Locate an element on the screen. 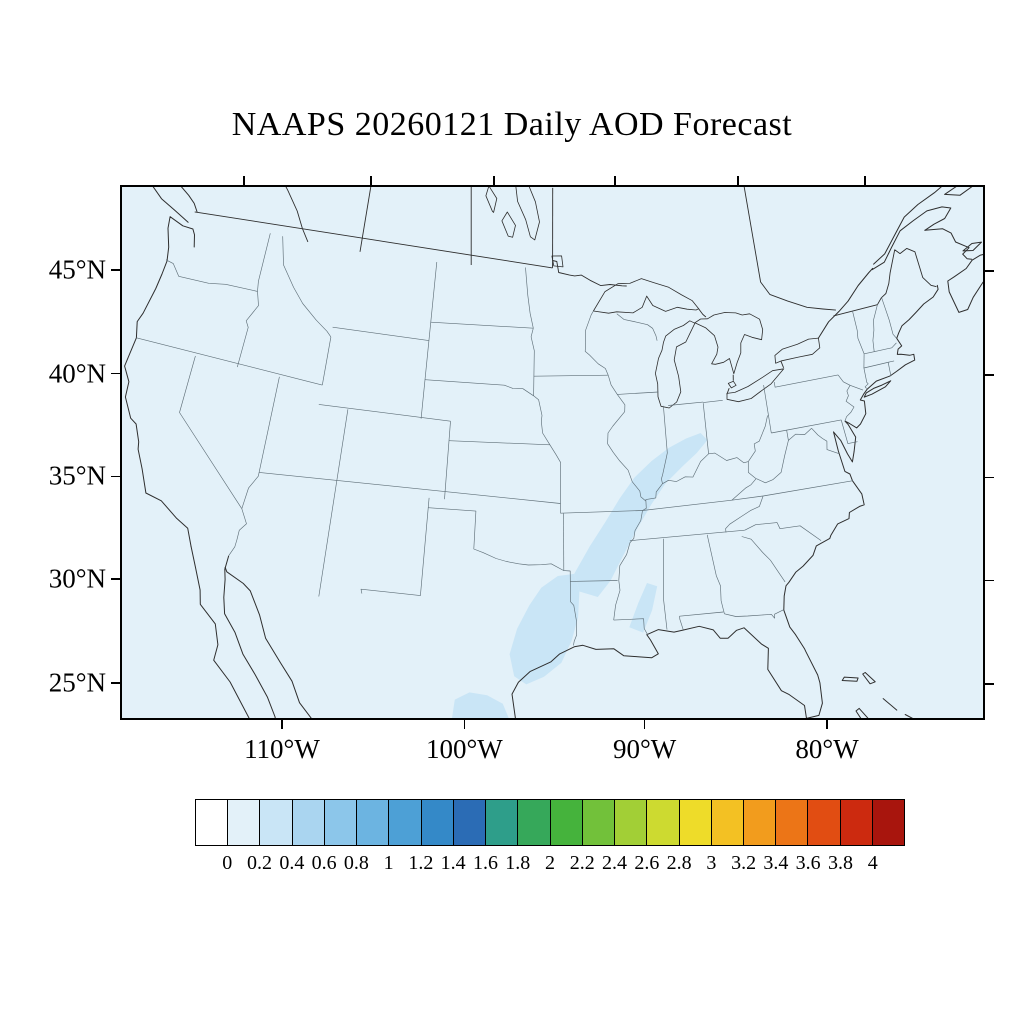  colorbar-tick-label: 2.2 is located at coordinates (582, 863).